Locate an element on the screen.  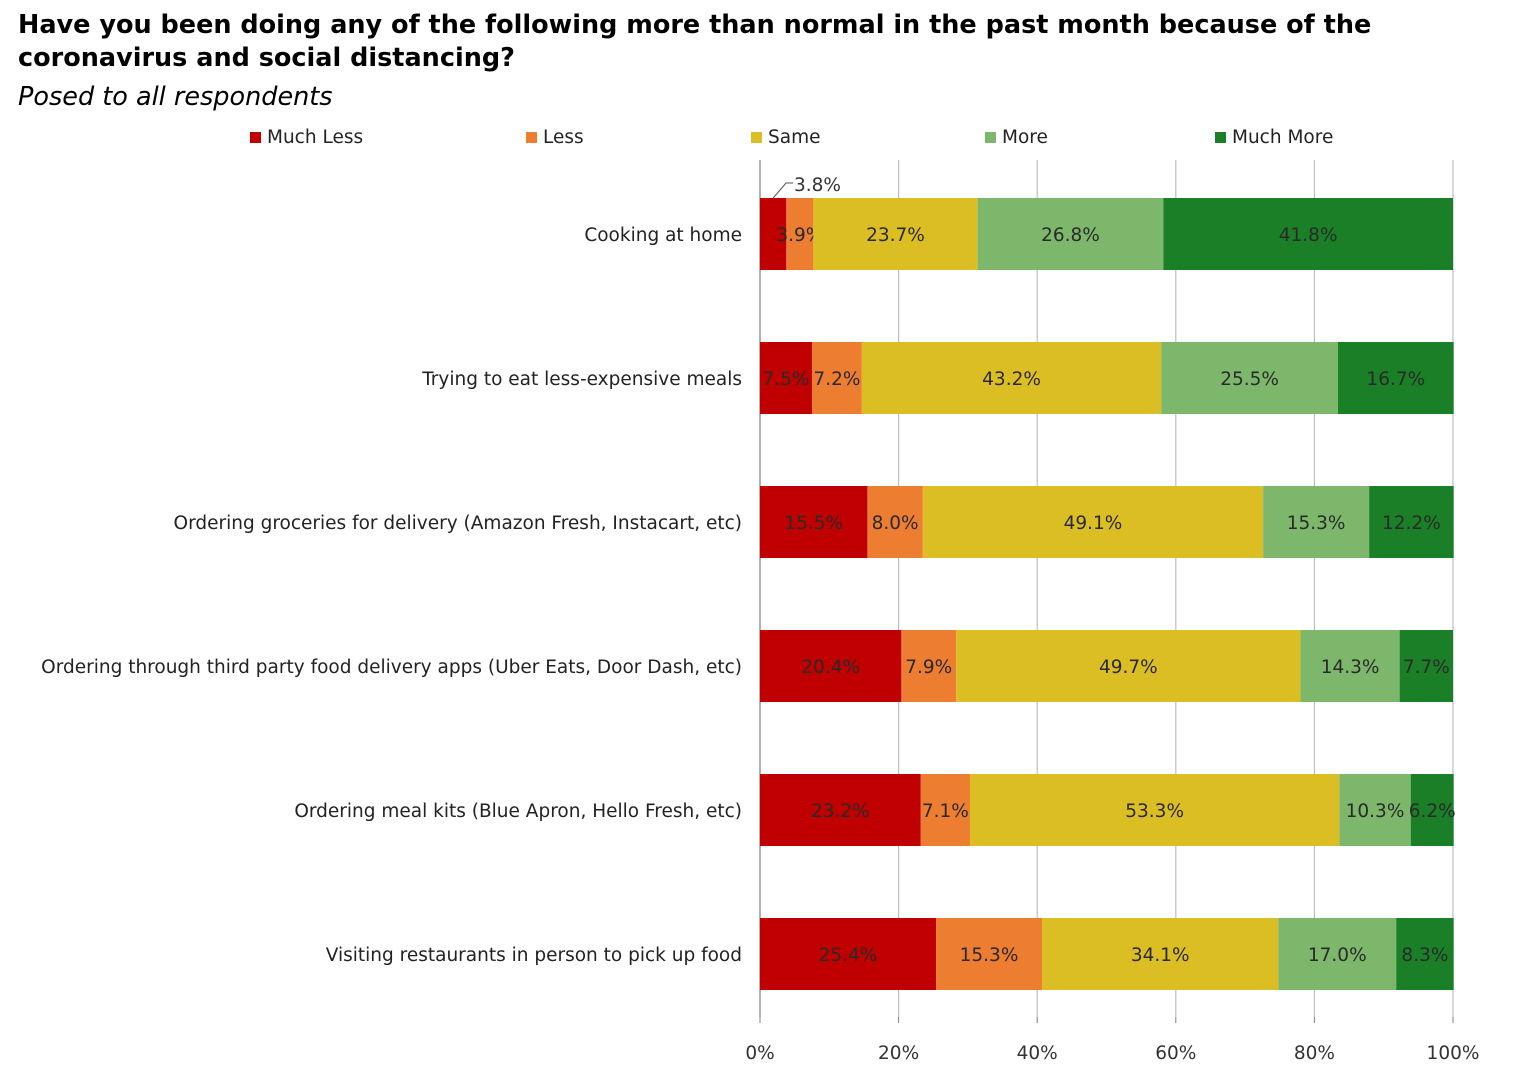
legend-swatch-less is located at coordinates (531, 137).